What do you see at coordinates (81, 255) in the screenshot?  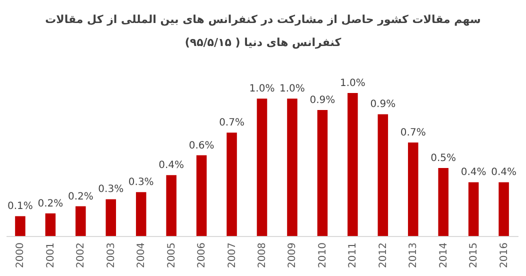 I see `x-tick-label: 2002` at bounding box center [81, 255].